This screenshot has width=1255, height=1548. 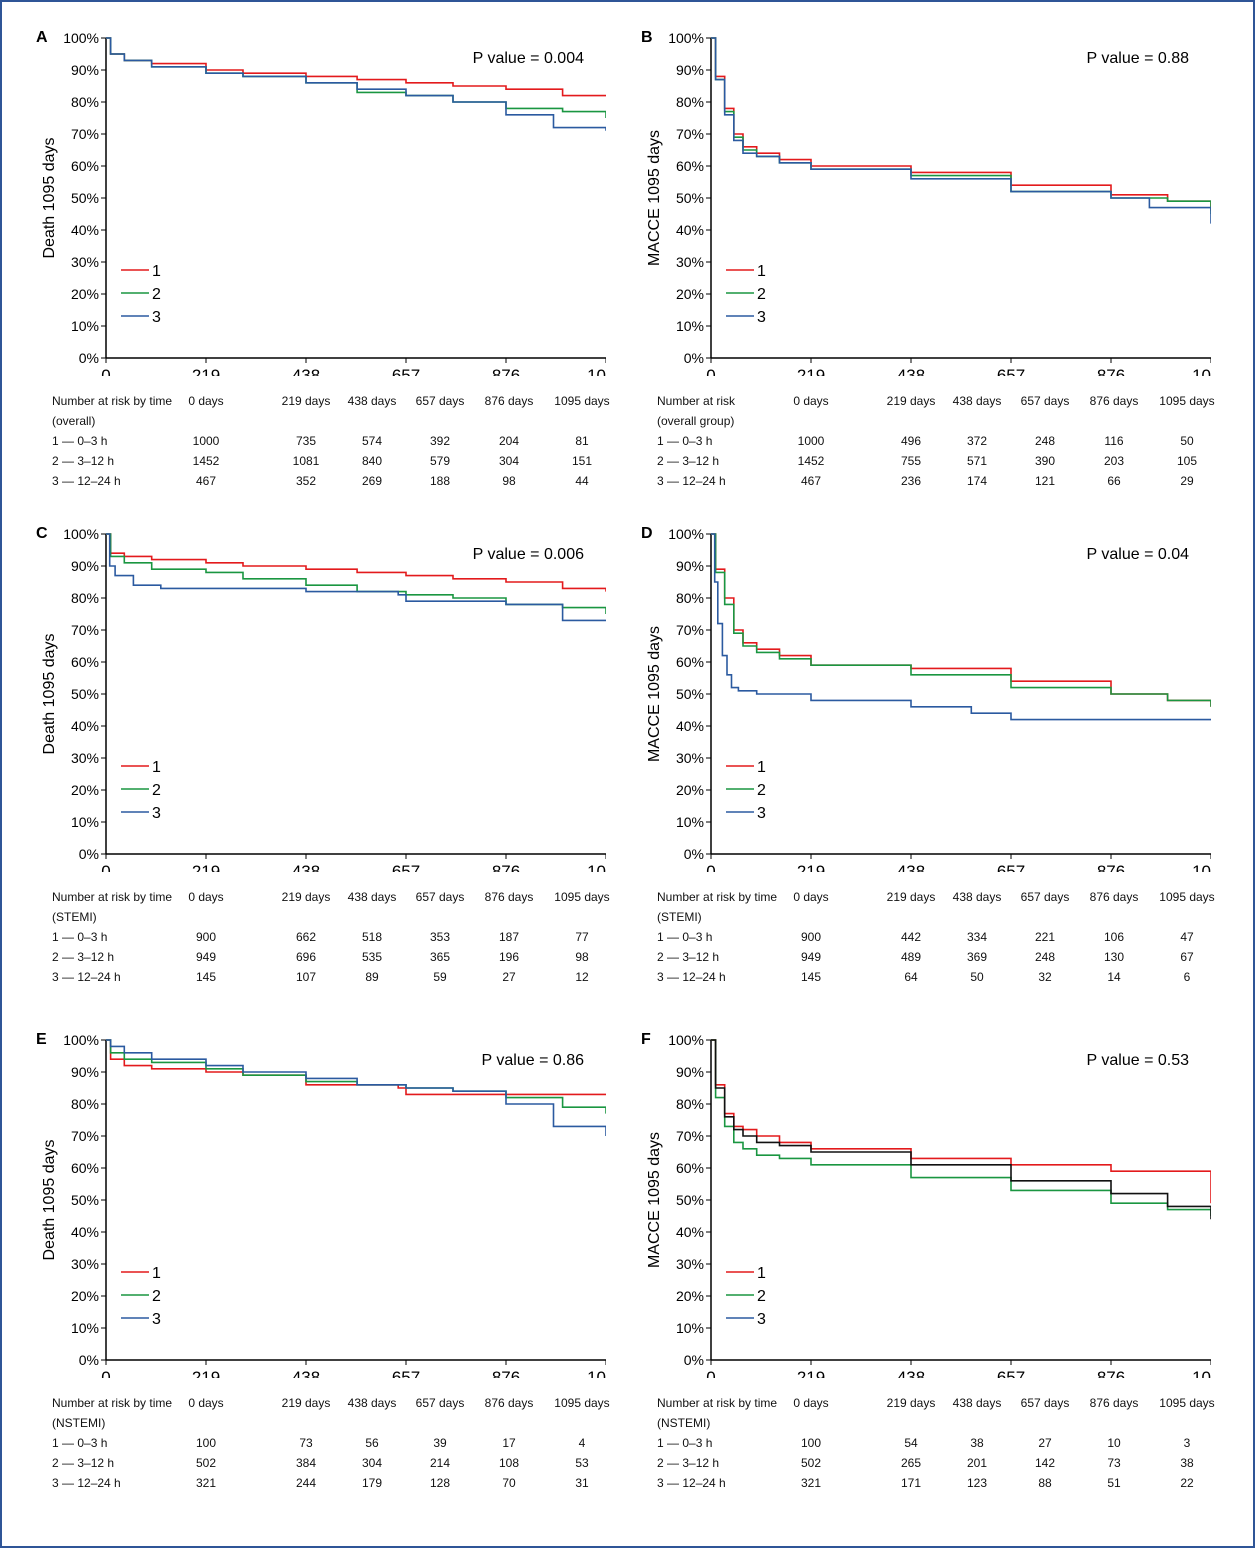 What do you see at coordinates (811, 1443) in the screenshot?
I see `risk-value: 100` at bounding box center [811, 1443].